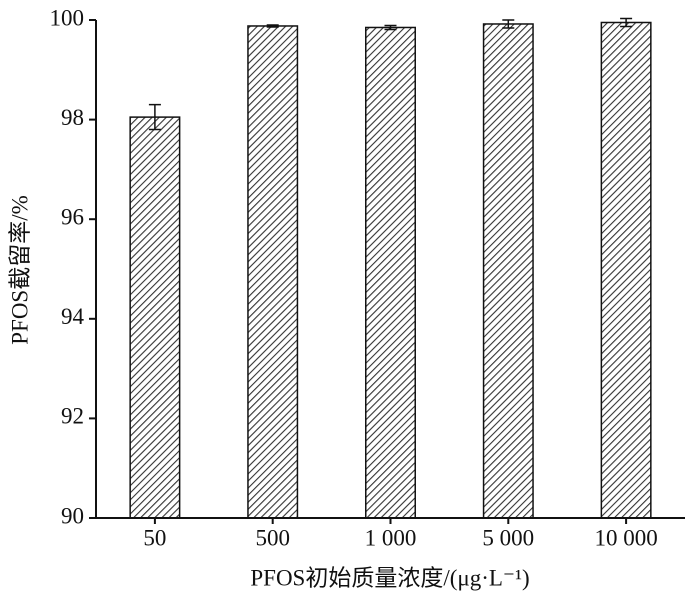 This screenshot has width=700, height=601. What do you see at coordinates (272, 537) in the screenshot?
I see `x-tick-label: 500` at bounding box center [272, 537].